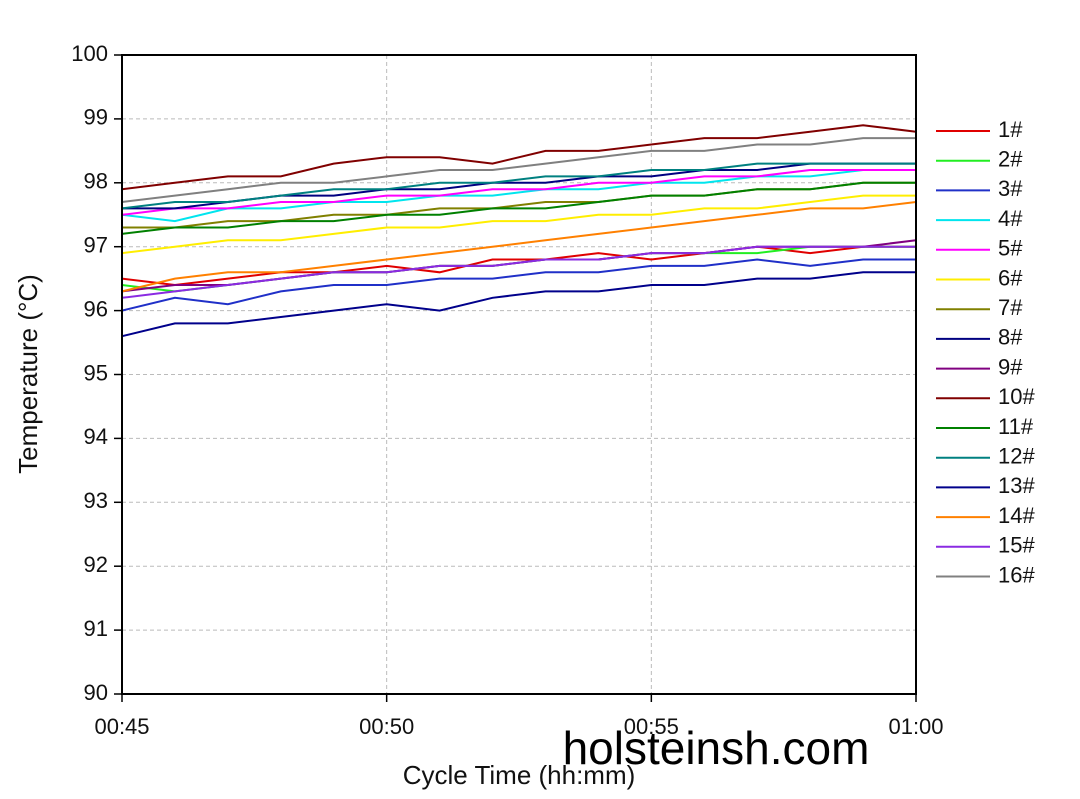  I want to click on legend-label: 15#, so click(1016, 545).